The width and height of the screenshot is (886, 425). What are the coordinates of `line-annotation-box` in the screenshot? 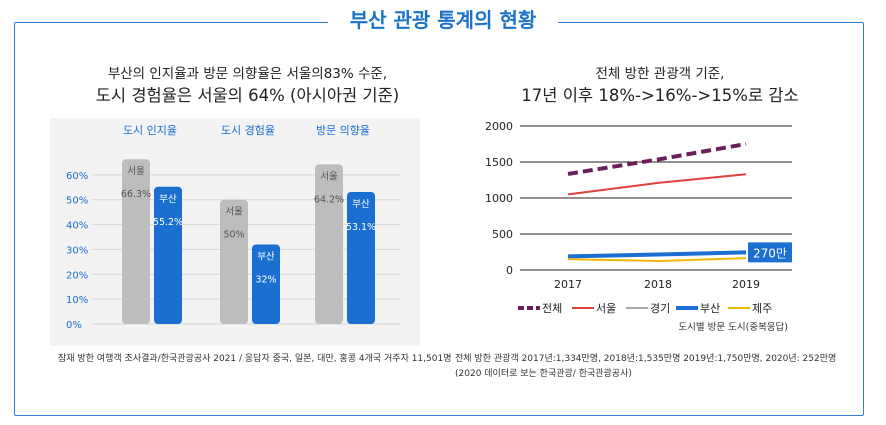 It's located at (770, 252).